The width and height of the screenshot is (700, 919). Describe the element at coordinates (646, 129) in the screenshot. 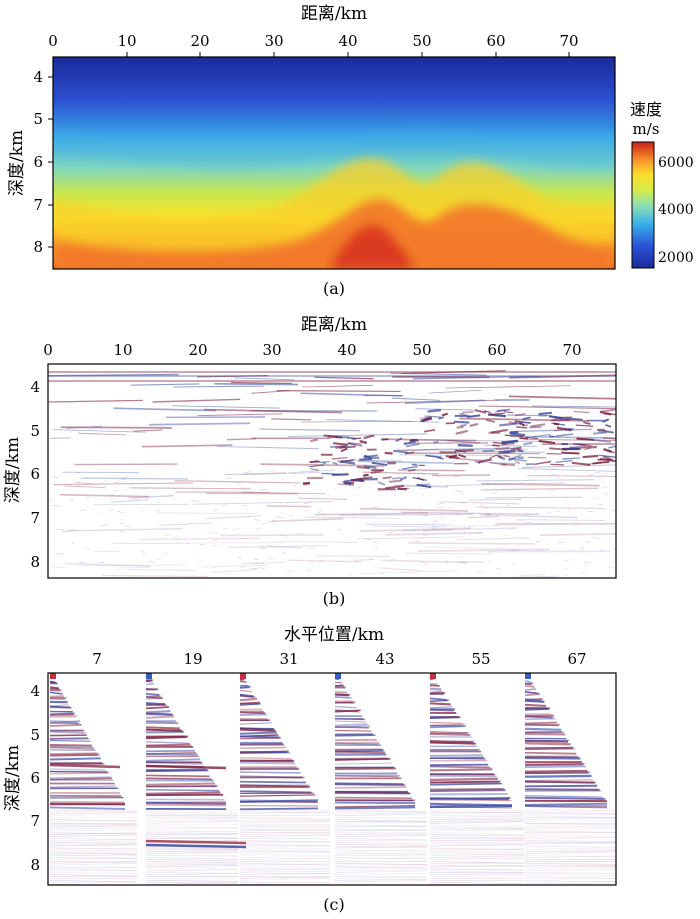

I see `colorbar-unit: m/s` at that location.